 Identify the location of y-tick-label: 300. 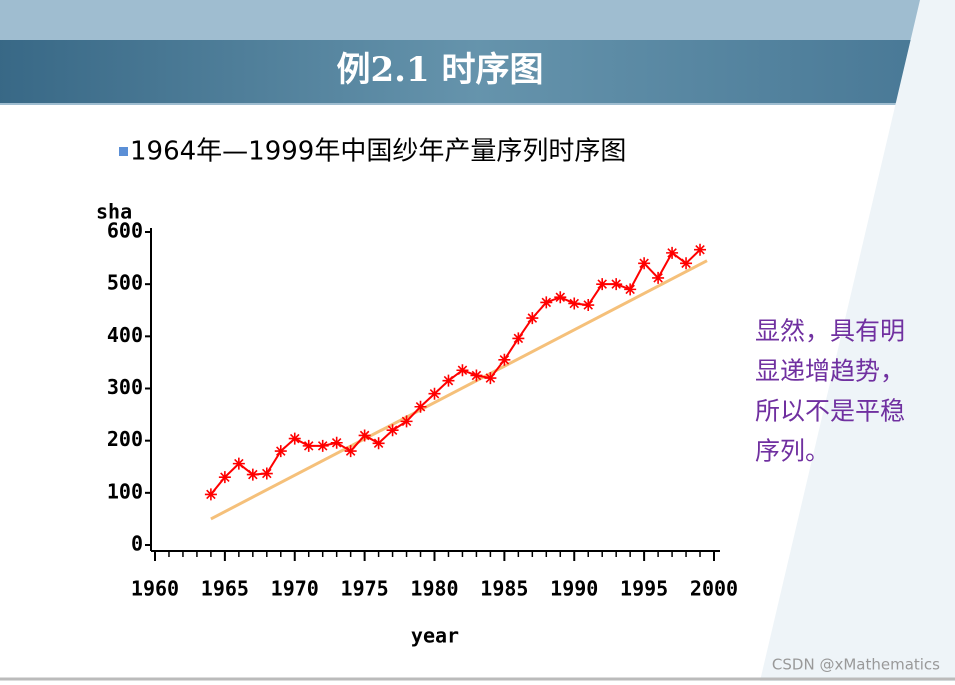
(125, 387).